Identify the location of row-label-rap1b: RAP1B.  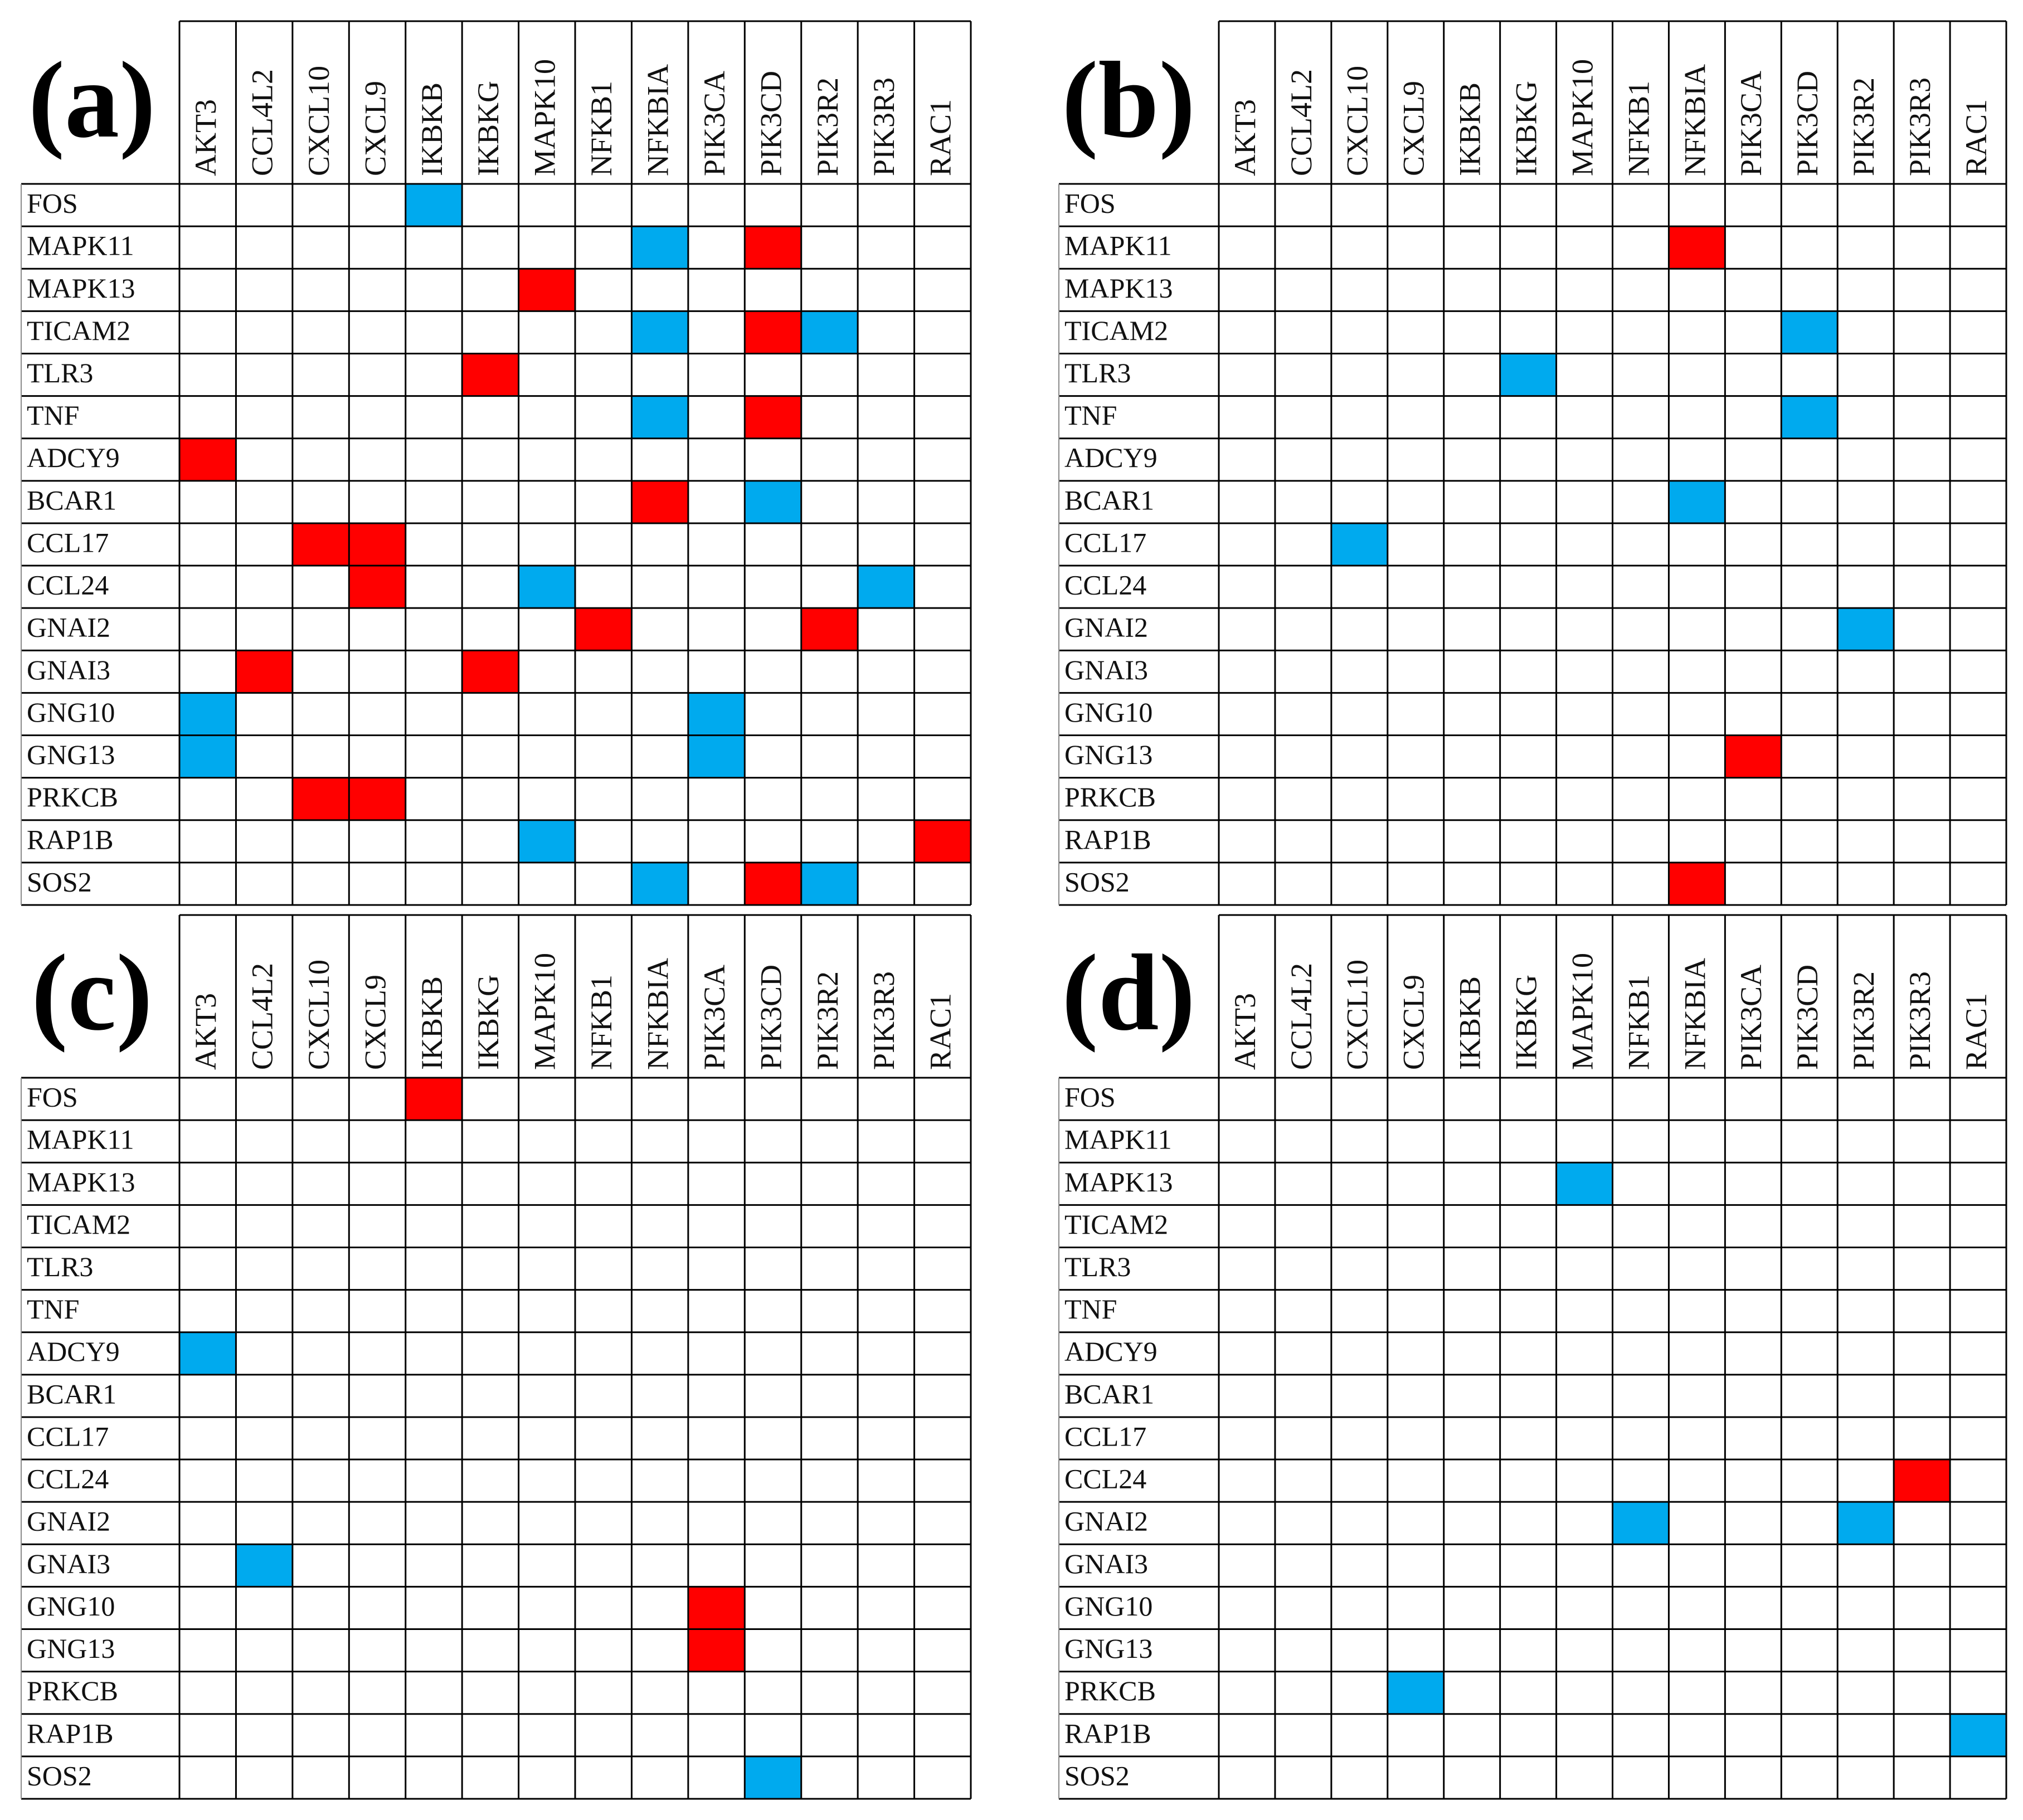
(1107, 1733).